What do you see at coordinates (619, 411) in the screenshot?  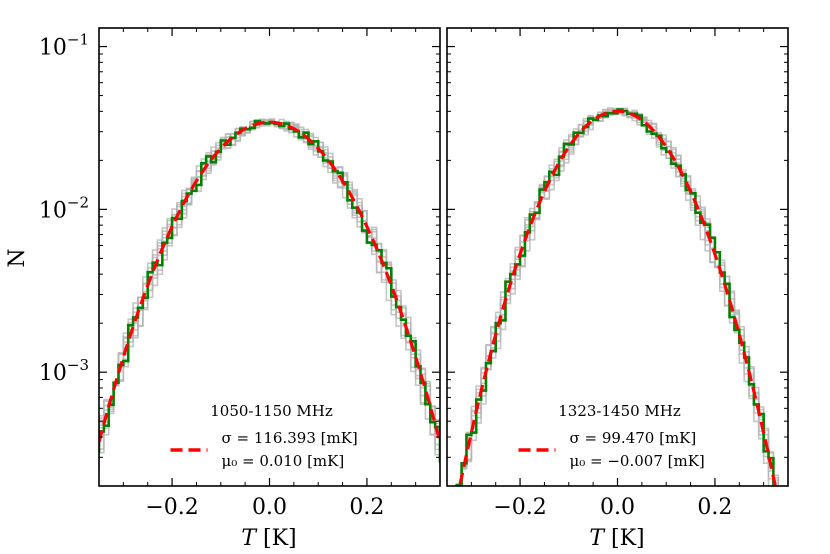 I see `band-label: 1323-1450 MHz` at bounding box center [619, 411].